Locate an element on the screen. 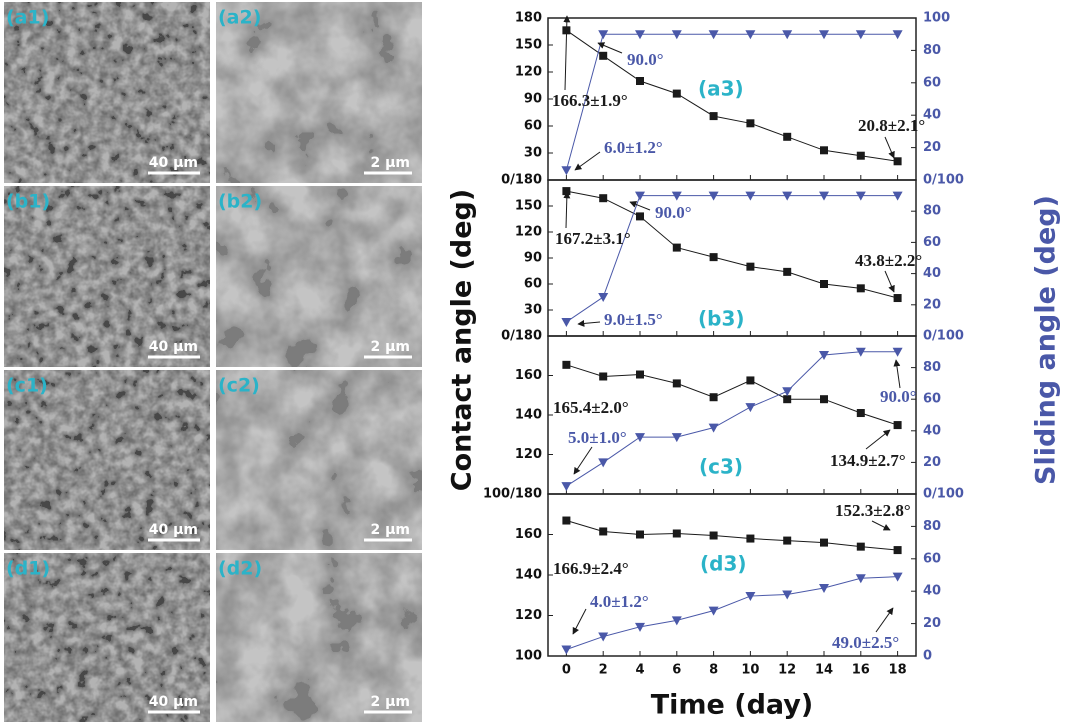  annotation: 5.0±1.0° is located at coordinates (597, 437).